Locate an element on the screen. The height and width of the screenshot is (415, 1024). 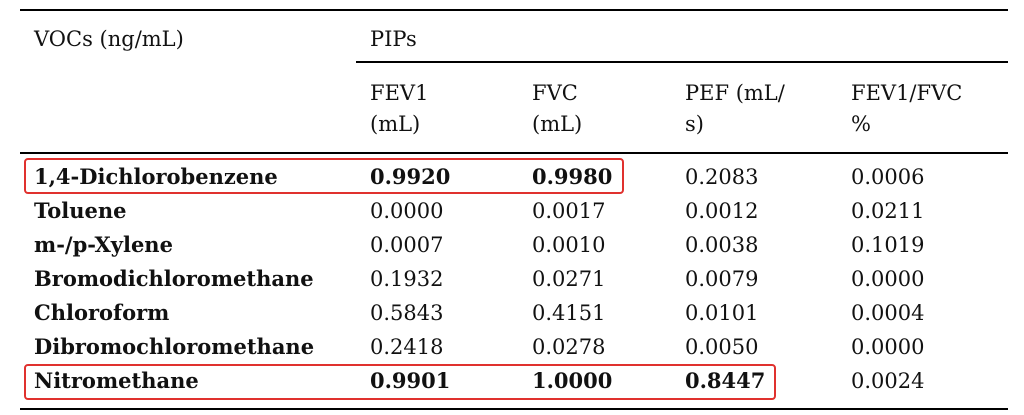
row-value: 0.0012 is located at coordinates (722, 211).